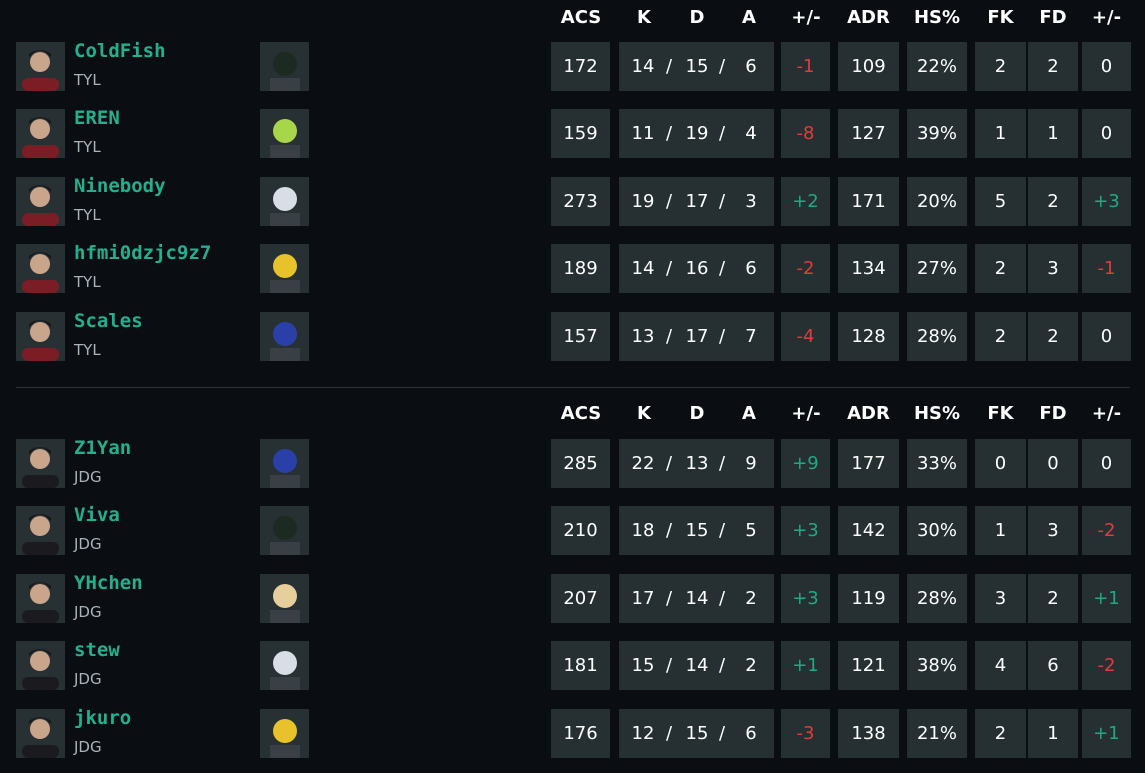 This screenshot has width=1145, height=773. Describe the element at coordinates (697, 133) in the screenshot. I see `d-value: 19` at that location.